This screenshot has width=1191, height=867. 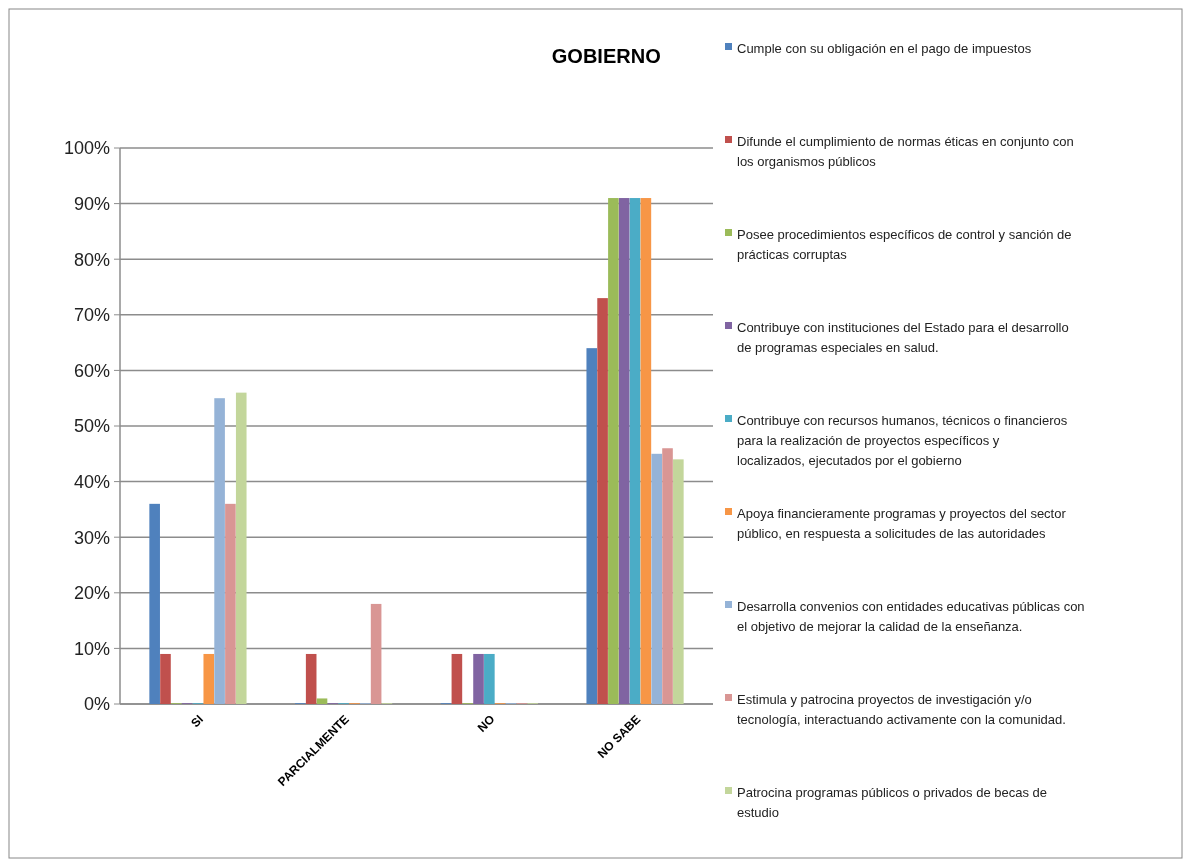 I want to click on y-tick-label: 40%, so click(x=91, y=481).